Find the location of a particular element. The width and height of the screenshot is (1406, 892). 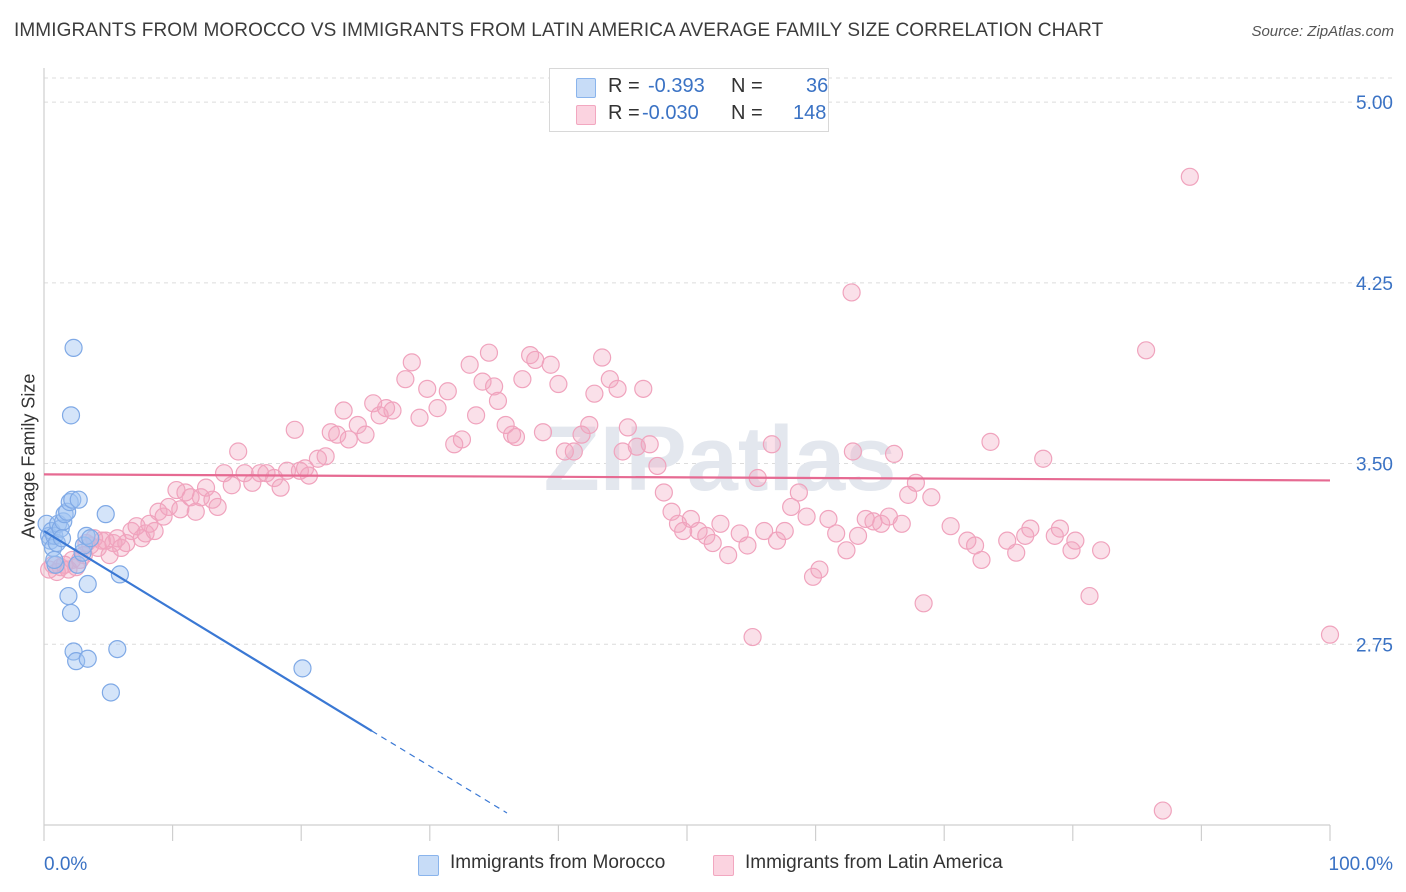

legend-r-value: -0.030 is located at coordinates (670, 113).